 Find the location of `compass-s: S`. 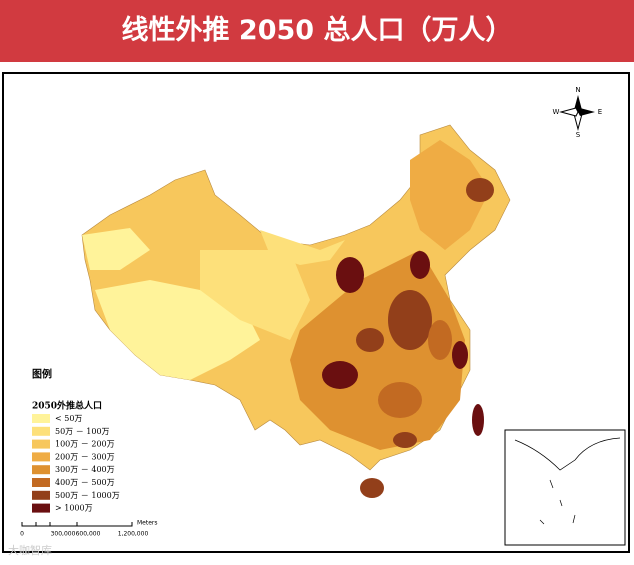

compass-s: S is located at coordinates (578, 135).